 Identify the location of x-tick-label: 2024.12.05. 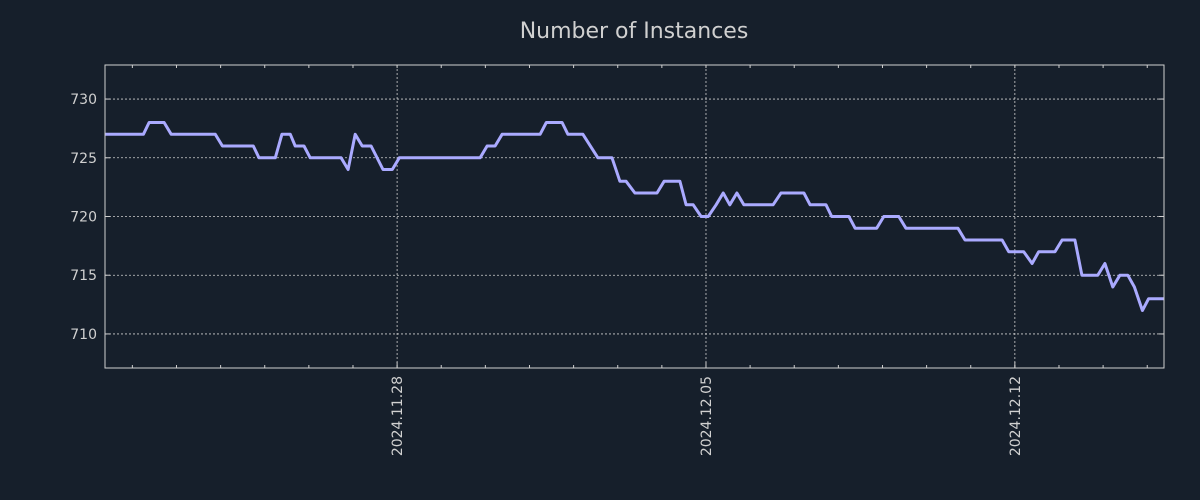
(707, 416).